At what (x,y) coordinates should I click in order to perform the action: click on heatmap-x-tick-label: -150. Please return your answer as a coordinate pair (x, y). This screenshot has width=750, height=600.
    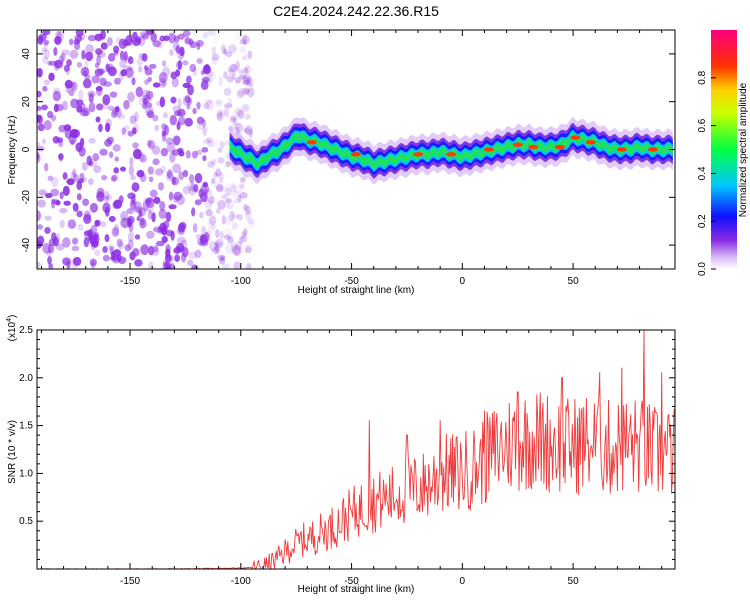
    Looking at the image, I should click on (130, 281).